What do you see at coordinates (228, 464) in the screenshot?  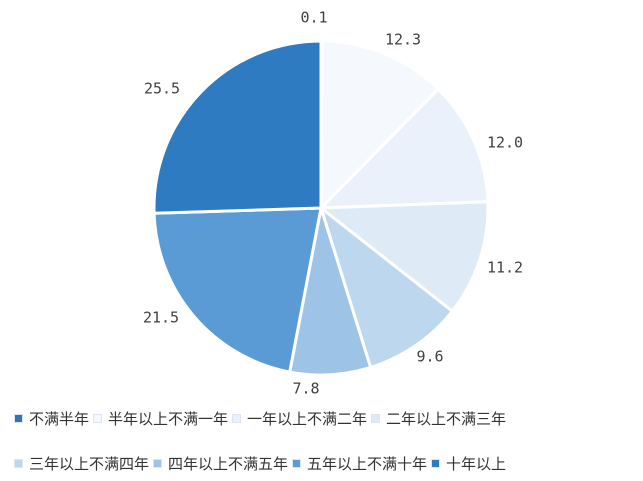 I see `legend-label: 四年以上不满五年` at bounding box center [228, 464].